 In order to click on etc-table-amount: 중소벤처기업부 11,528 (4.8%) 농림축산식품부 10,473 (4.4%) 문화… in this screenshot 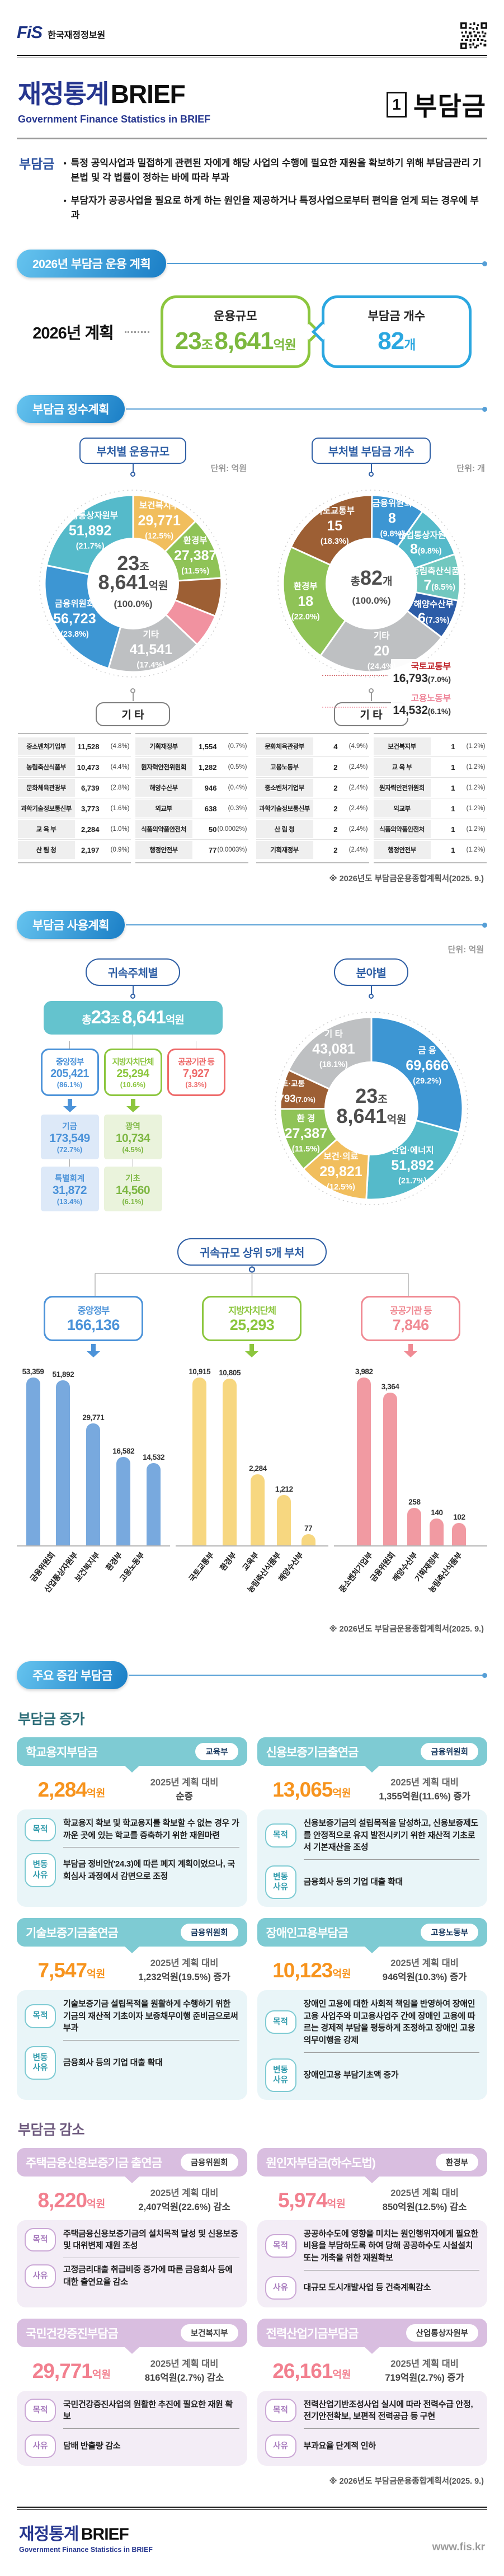, I will do `click(132, 798)`.